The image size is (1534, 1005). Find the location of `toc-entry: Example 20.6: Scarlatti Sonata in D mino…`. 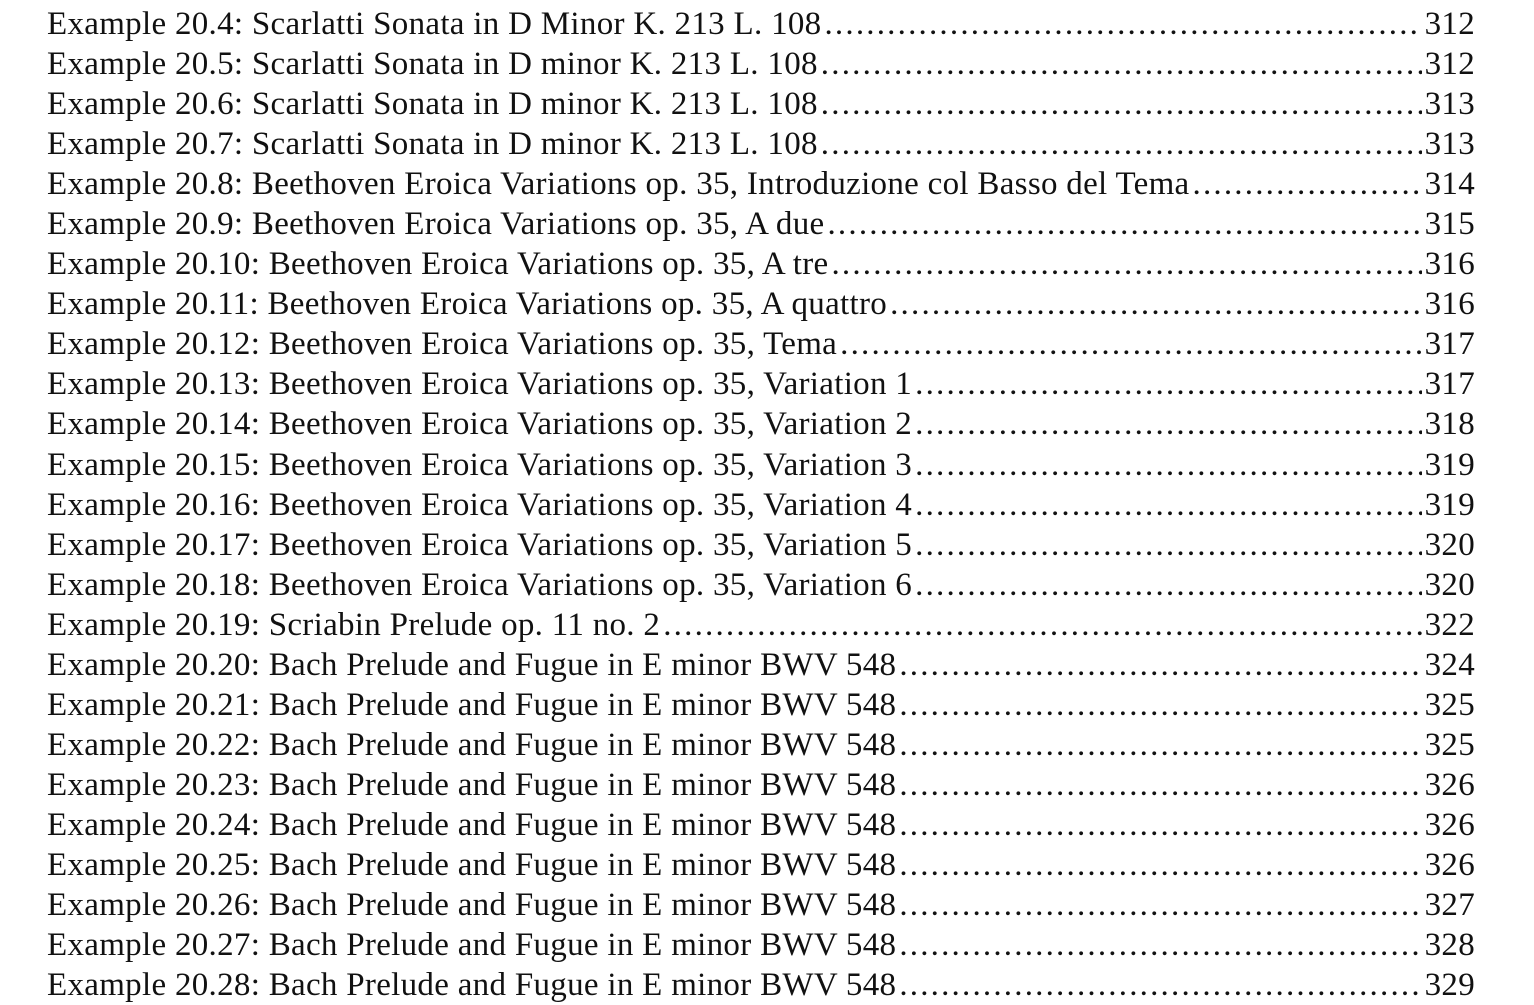

toc-entry: Example 20.6: Scarlatti Sonata in D mino… is located at coordinates (761, 104).